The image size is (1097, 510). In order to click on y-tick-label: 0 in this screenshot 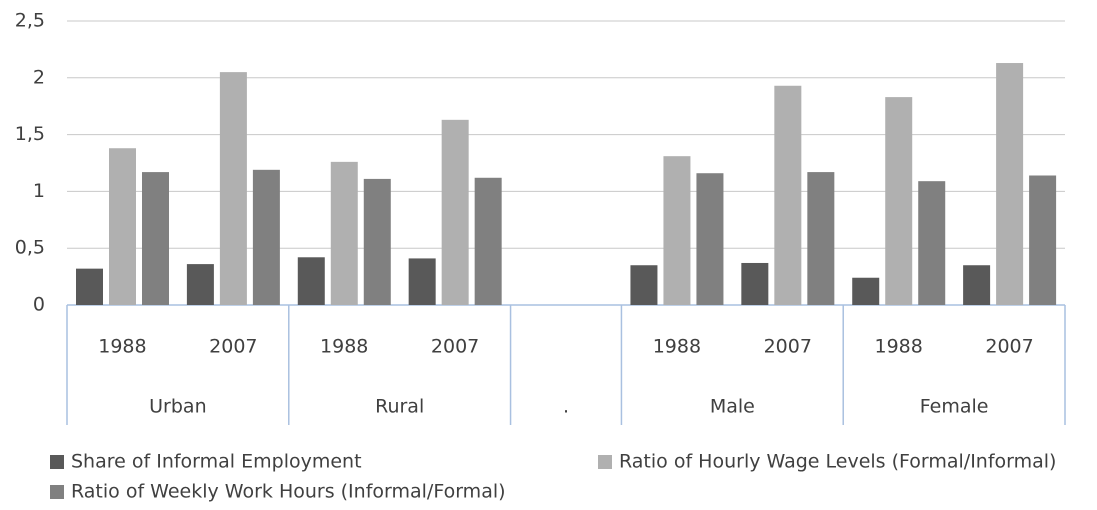, I will do `click(39, 305)`.